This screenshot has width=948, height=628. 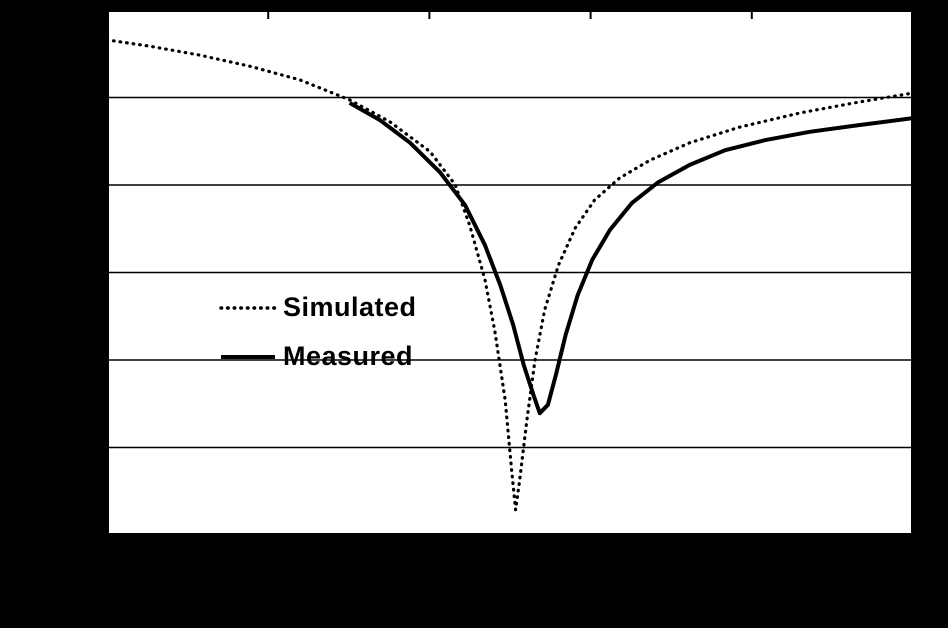 What do you see at coordinates (350, 307) in the screenshot?
I see `legend-label-simulated: Simulated` at bounding box center [350, 307].